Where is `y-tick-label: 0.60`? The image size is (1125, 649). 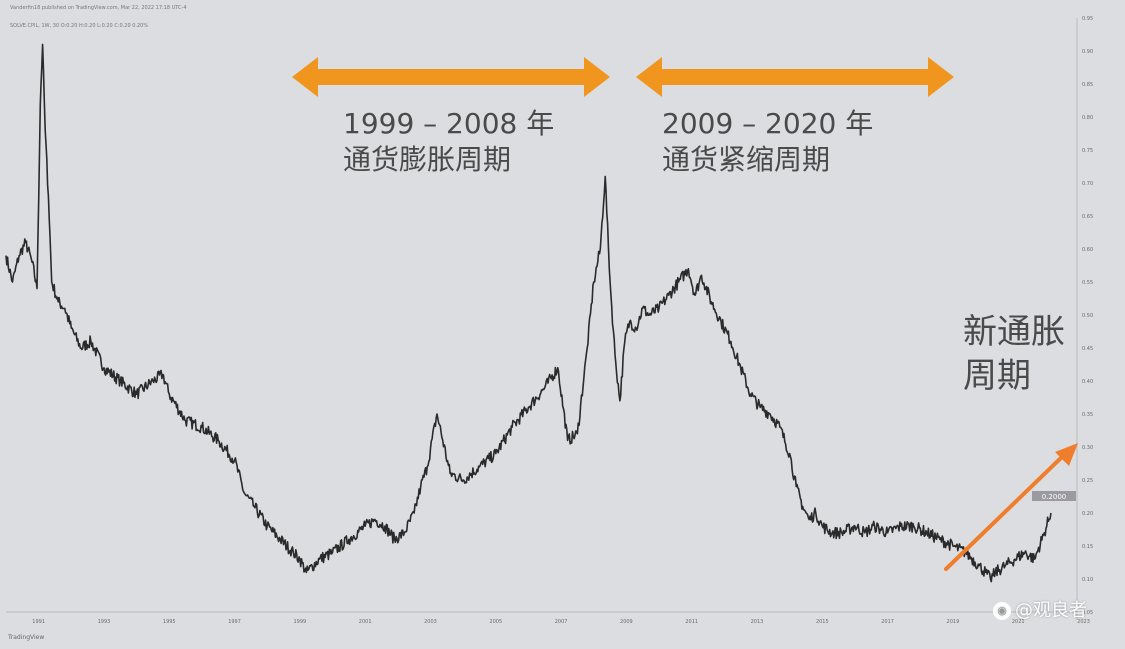
y-tick-label: 0.60 is located at coordinates (1087, 250).